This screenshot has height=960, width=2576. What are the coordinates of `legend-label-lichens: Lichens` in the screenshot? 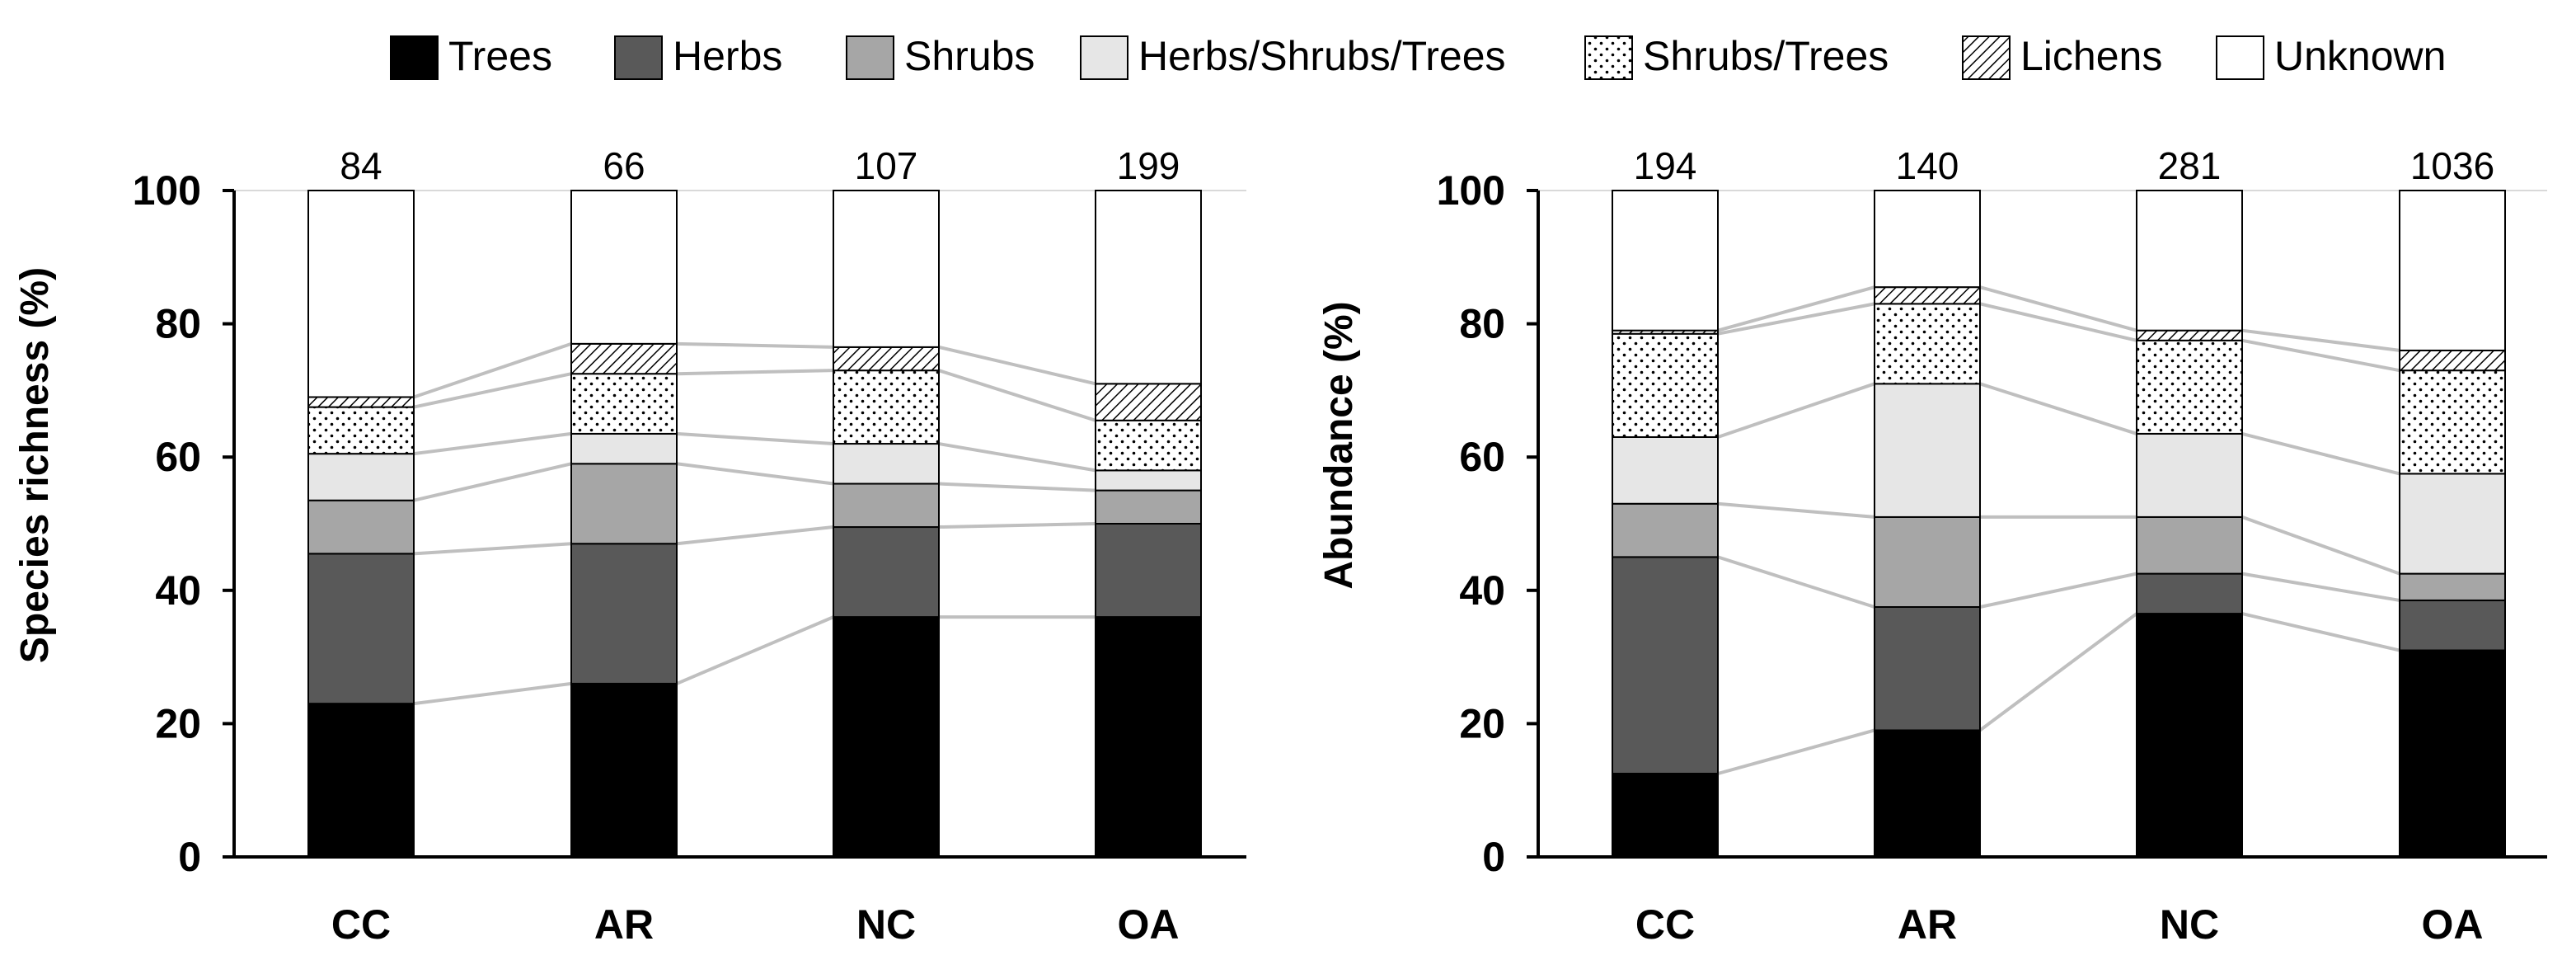 It's located at (2091, 56).